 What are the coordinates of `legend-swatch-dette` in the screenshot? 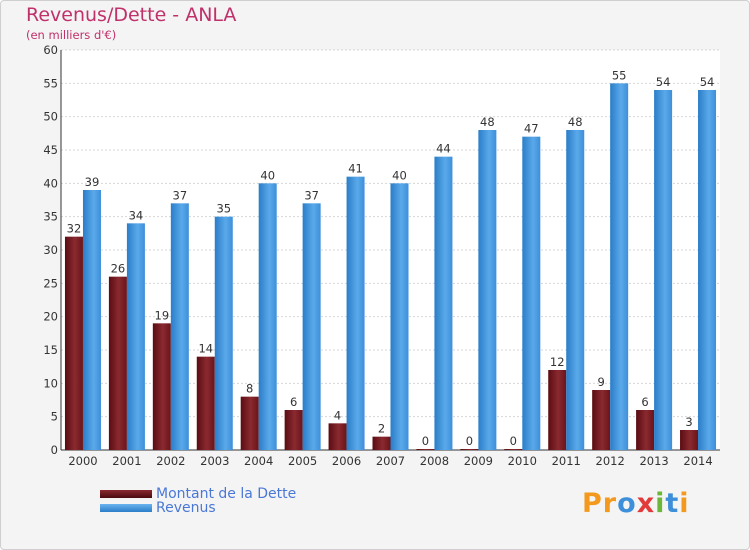 It's located at (126, 494).